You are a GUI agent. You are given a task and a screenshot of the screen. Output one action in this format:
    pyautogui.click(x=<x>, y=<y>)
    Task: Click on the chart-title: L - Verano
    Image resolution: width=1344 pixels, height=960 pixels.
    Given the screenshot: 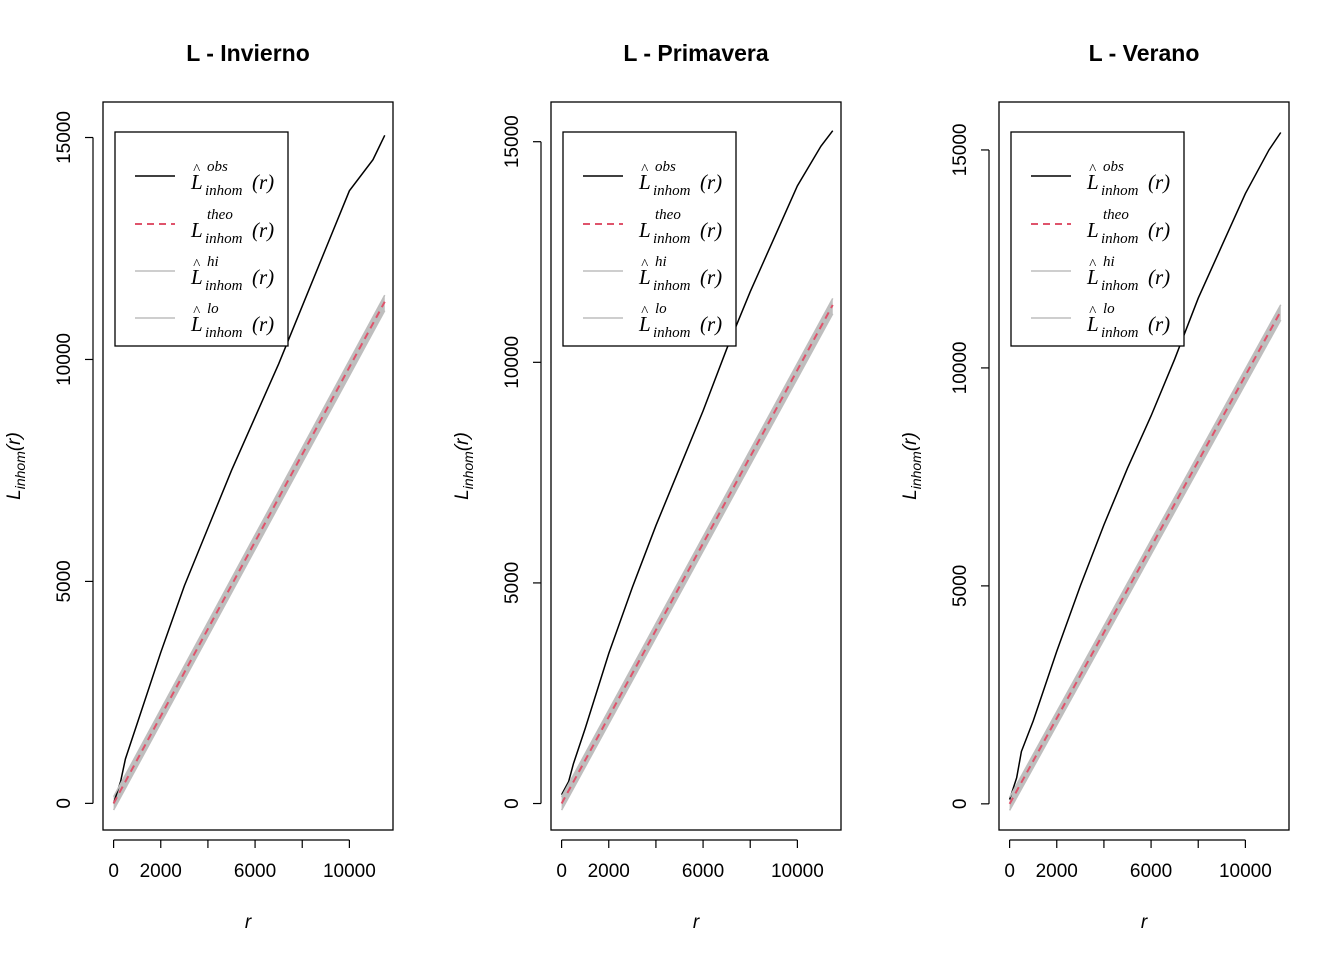 What is the action you would take?
    pyautogui.click(x=1144, y=53)
    